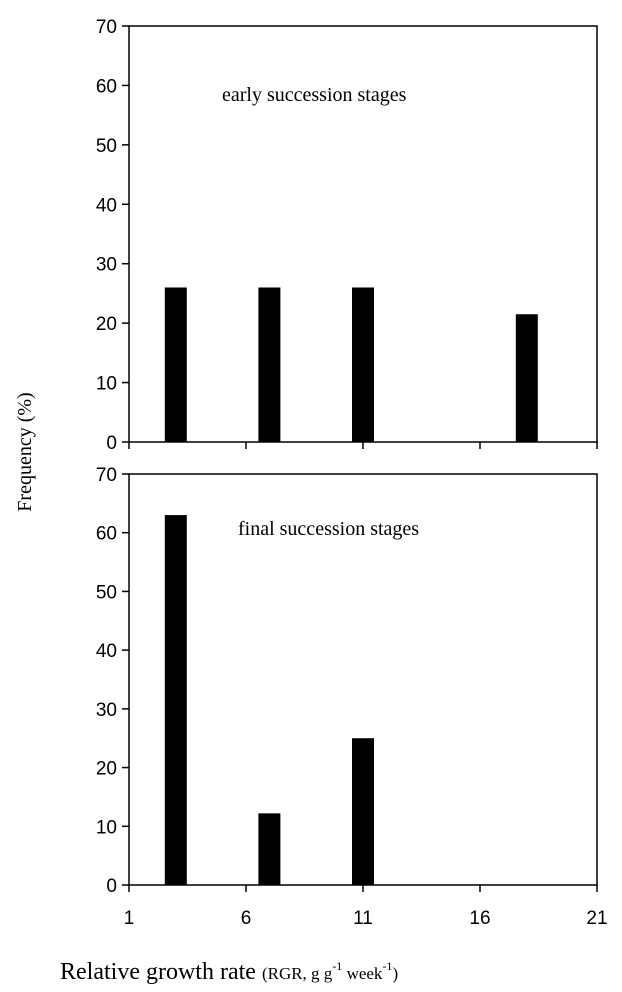 The image size is (622, 992). Describe the element at coordinates (328, 529) in the screenshot. I see `panel-annotation: final succession stages` at that location.